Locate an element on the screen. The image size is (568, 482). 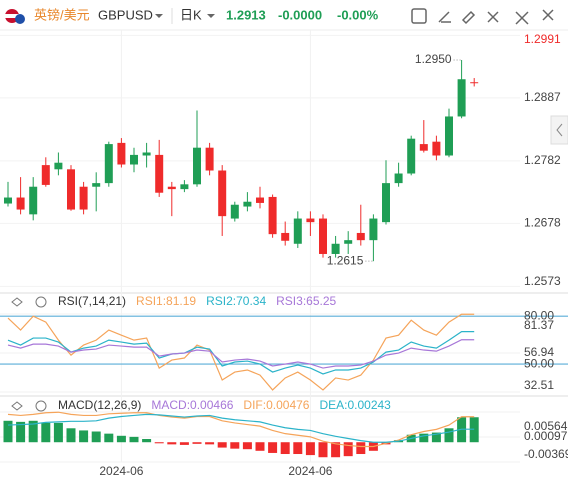
level-label: 50.00 is located at coordinates (539, 363).